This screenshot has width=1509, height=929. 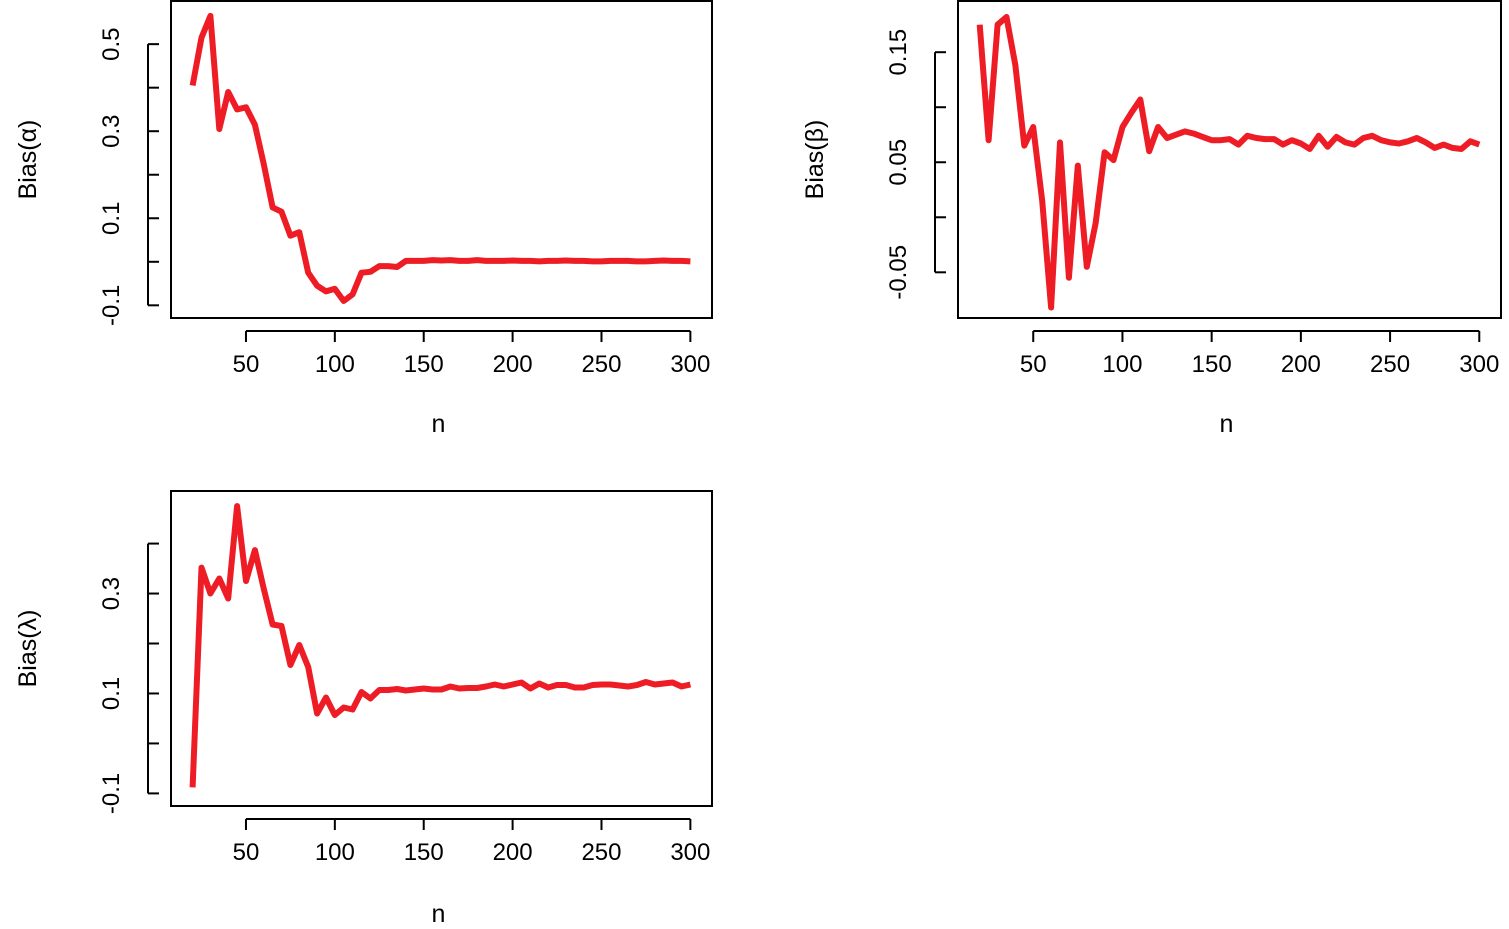 What do you see at coordinates (28, 160) in the screenshot?
I see `y-axis-title: Bias(α)` at bounding box center [28, 160].